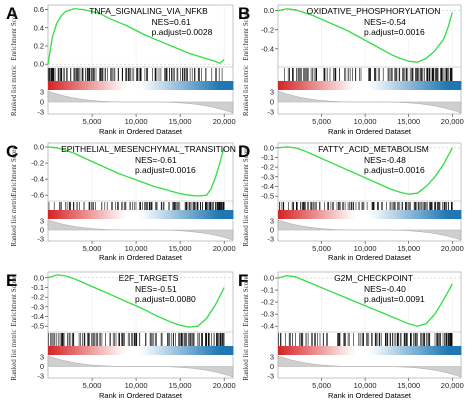 This screenshot has height=413, width=474. What do you see at coordinates (14, 301) in the screenshot?
I see `y-axis-label-enrichment: Enrichment Score` at bounding box center [14, 301].